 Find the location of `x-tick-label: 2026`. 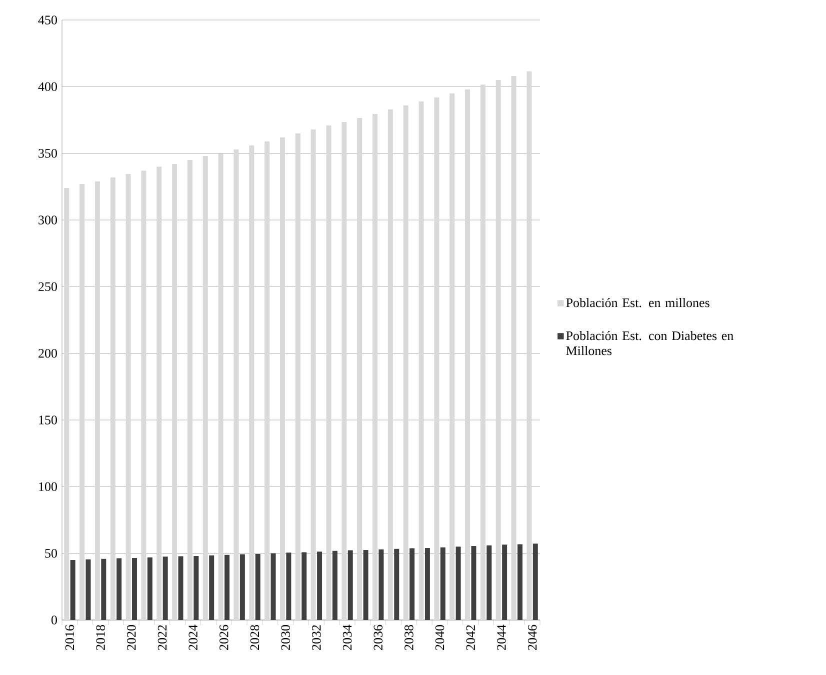

x-tick-label: 2026 is located at coordinates (224, 637).